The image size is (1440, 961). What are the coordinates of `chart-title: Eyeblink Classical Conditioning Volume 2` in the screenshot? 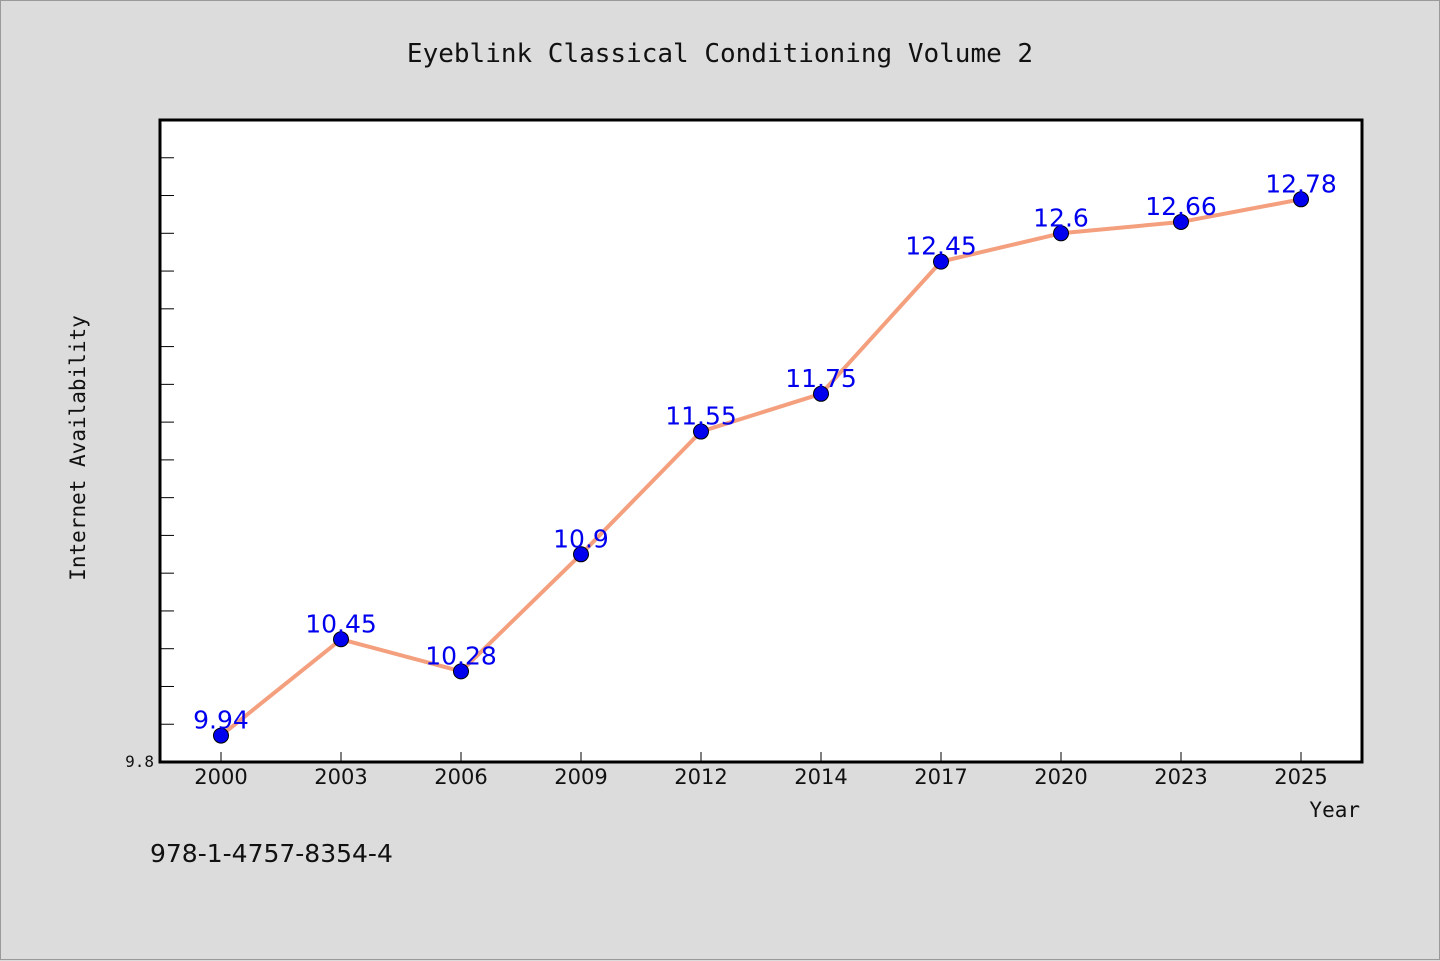 It's located at (720, 54).